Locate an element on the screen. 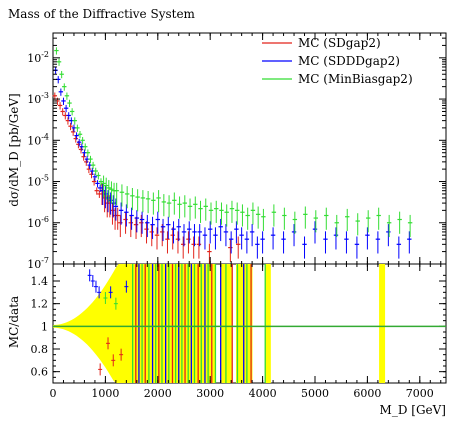 This screenshot has height=422, width=461. main-y-axis-title: dσ/dM_D [pb/GeV] is located at coordinates (14, 149).